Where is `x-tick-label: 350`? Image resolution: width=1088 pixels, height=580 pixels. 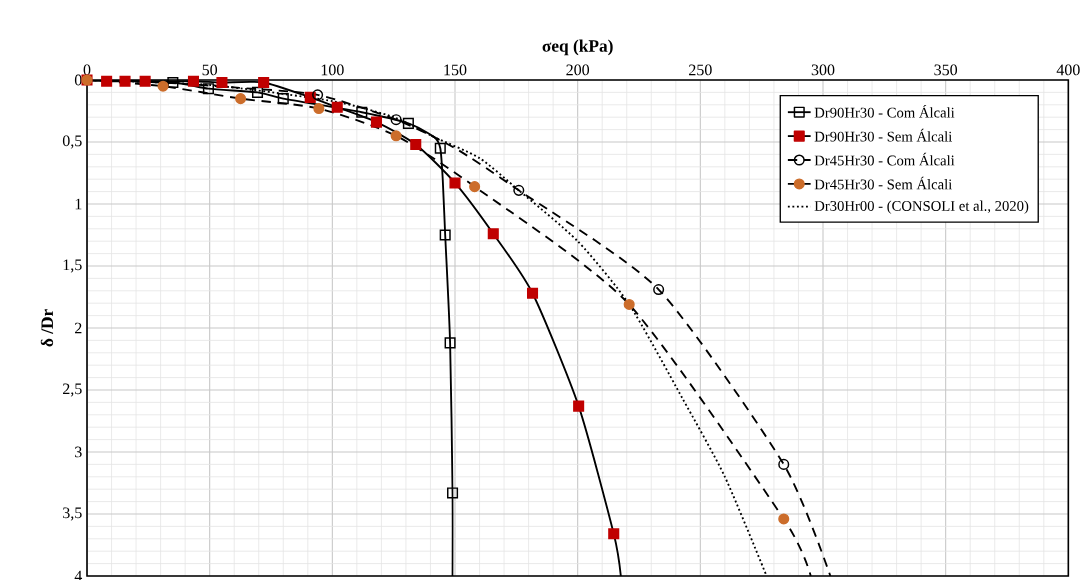
x-tick-label: 350 is located at coordinates (946, 70).